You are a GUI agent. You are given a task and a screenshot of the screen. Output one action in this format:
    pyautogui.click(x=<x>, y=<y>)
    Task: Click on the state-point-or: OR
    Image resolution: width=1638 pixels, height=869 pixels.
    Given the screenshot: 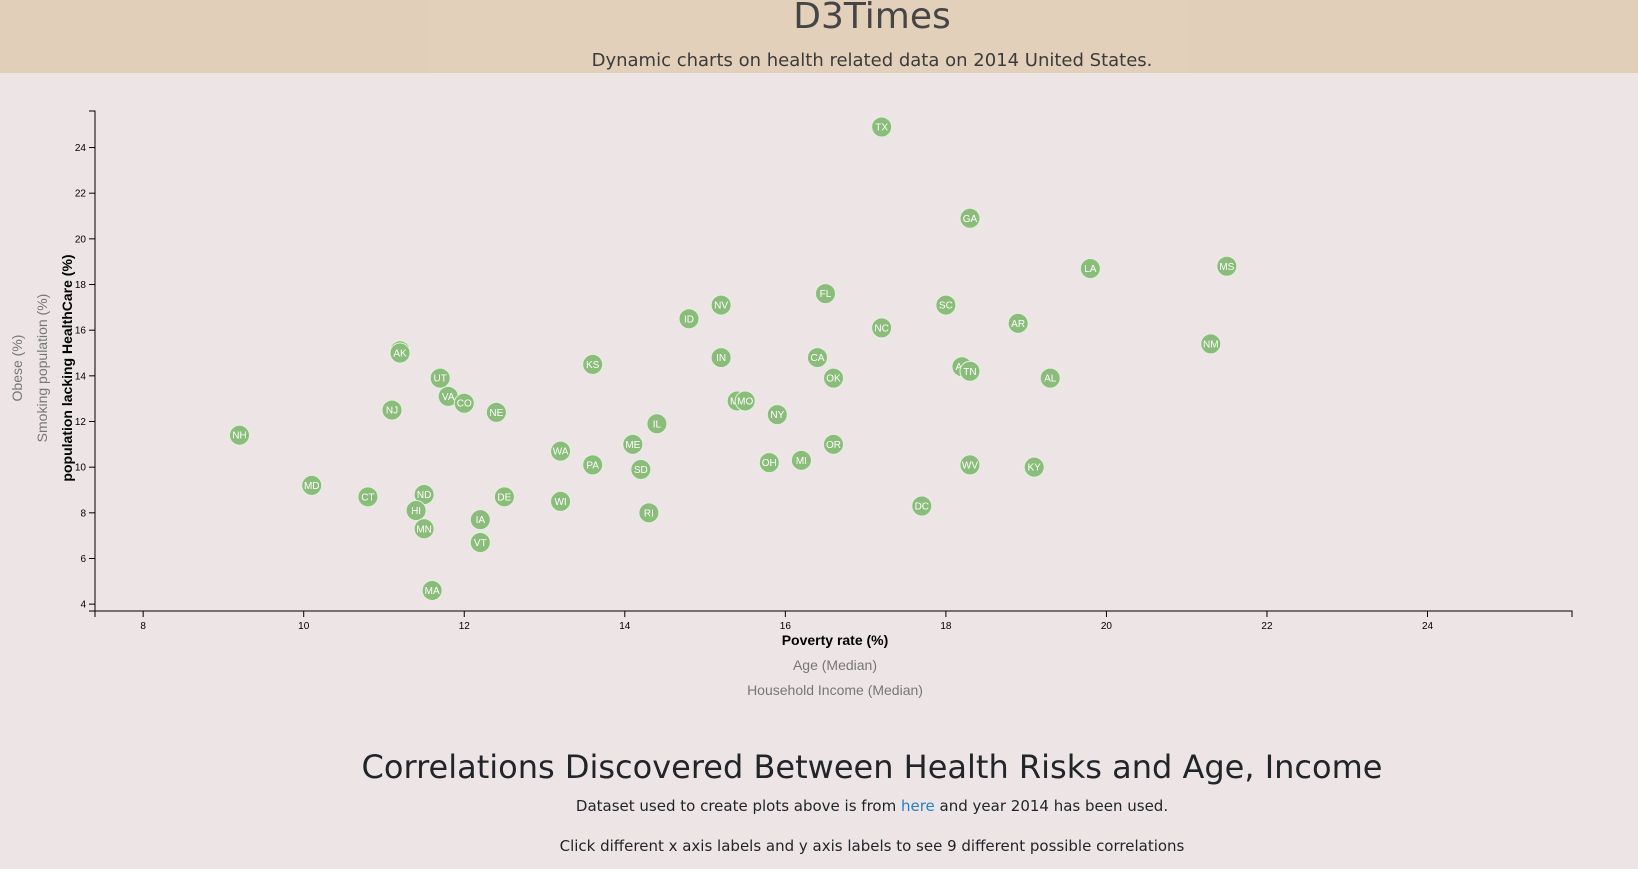 What is the action you would take?
    pyautogui.click(x=833, y=444)
    